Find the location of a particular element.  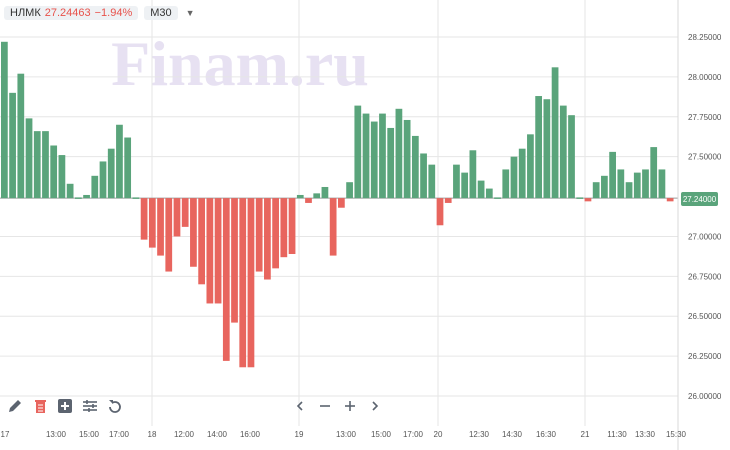

scroll-left-icon is located at coordinates (300, 406).